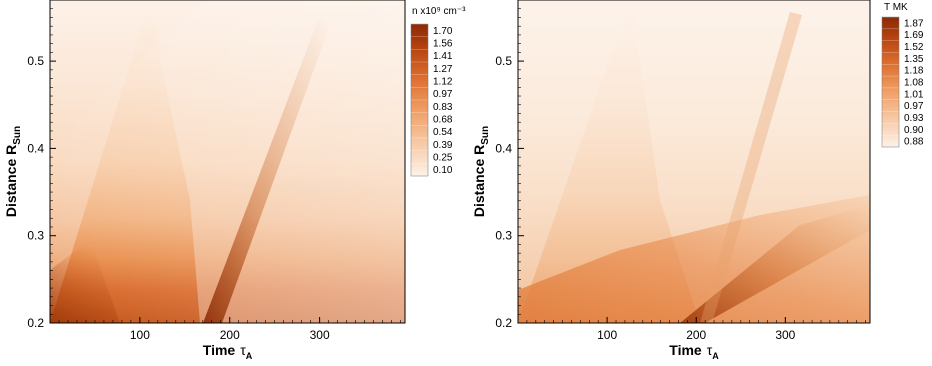 The width and height of the screenshot is (932, 366). Describe the element at coordinates (443, 44) in the screenshot. I see `colorbar-label: 1.56` at that location.